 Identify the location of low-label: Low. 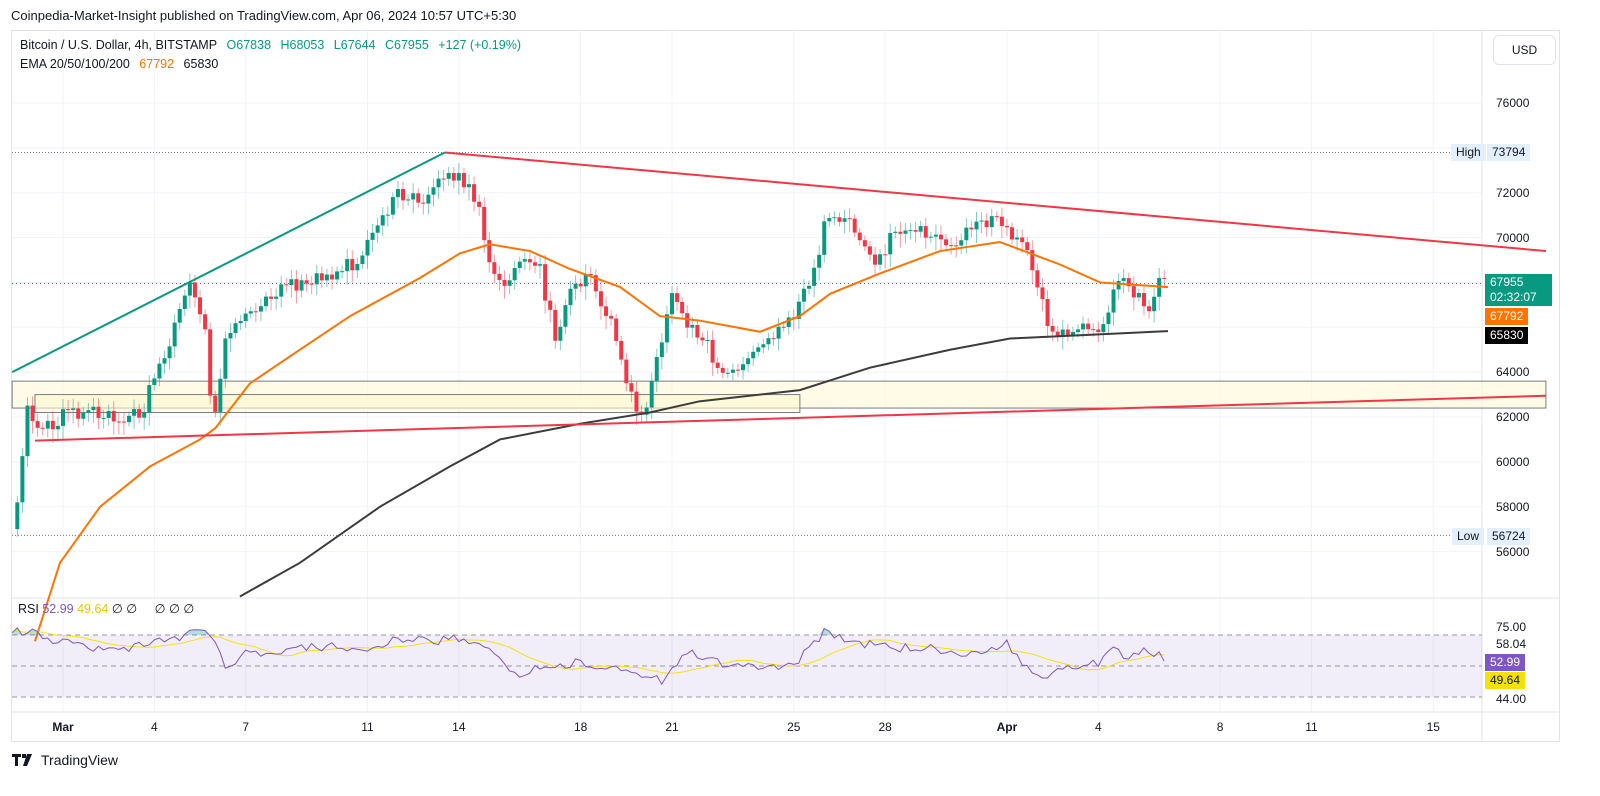
(1468, 536).